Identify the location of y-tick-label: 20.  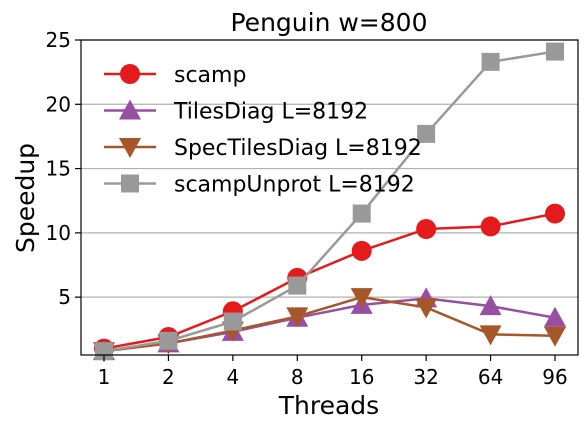
(58, 104).